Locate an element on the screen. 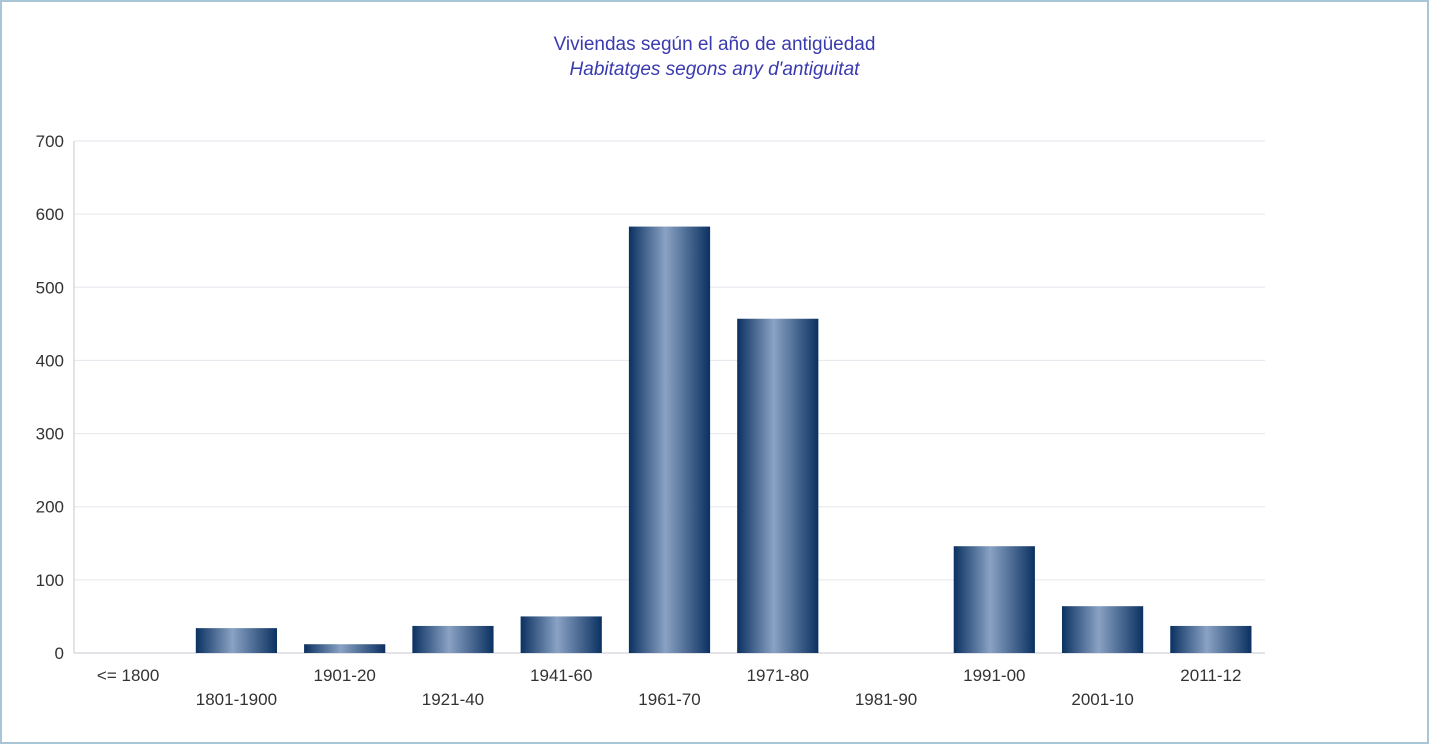 The width and height of the screenshot is (1429, 744). y-tick-label: 300 is located at coordinates (50, 434).